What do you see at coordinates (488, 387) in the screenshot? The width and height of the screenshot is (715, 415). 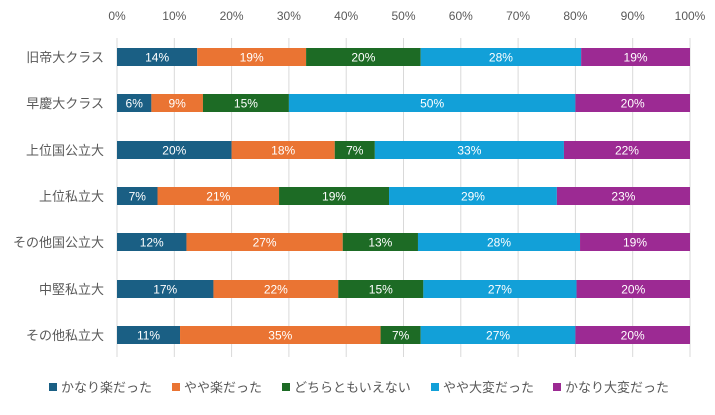 I see `legend-label: やや大変だった` at bounding box center [488, 387].